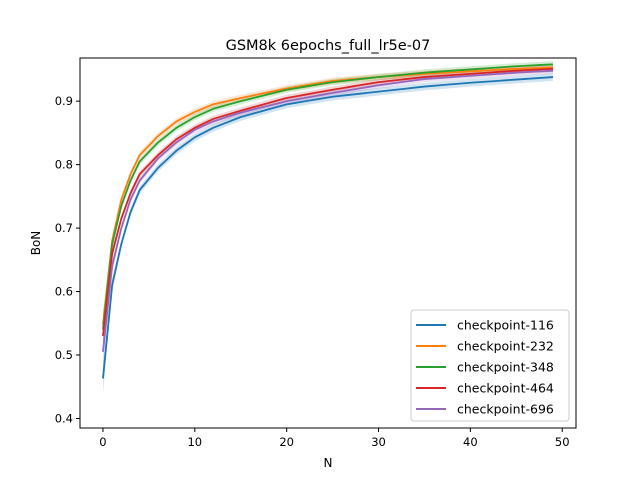 The image size is (640, 480). Describe the element at coordinates (505, 388) in the screenshot. I see `legend-label: checkpoint-464` at that location.